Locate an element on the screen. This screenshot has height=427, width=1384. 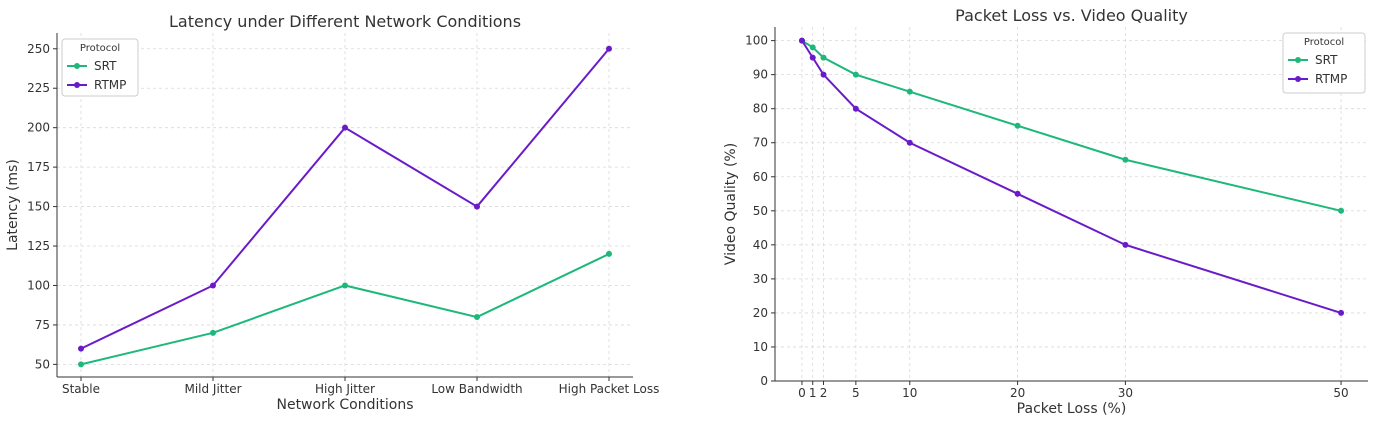
y-tick-label: 125 is located at coordinates (38, 246).